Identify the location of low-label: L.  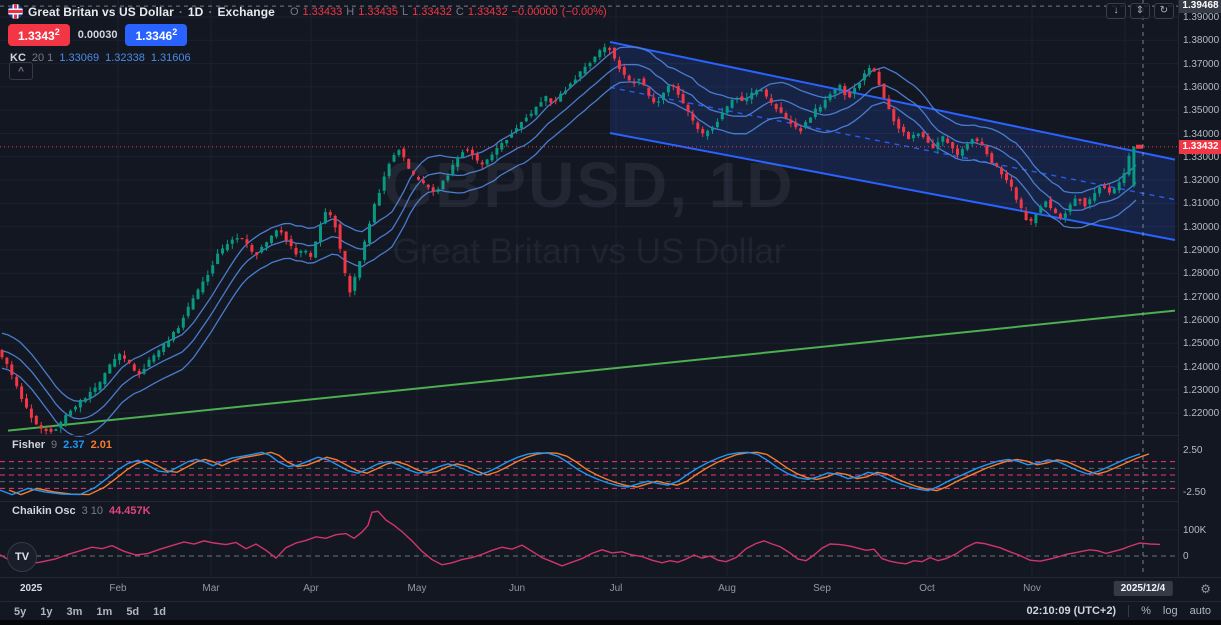
(405, 11).